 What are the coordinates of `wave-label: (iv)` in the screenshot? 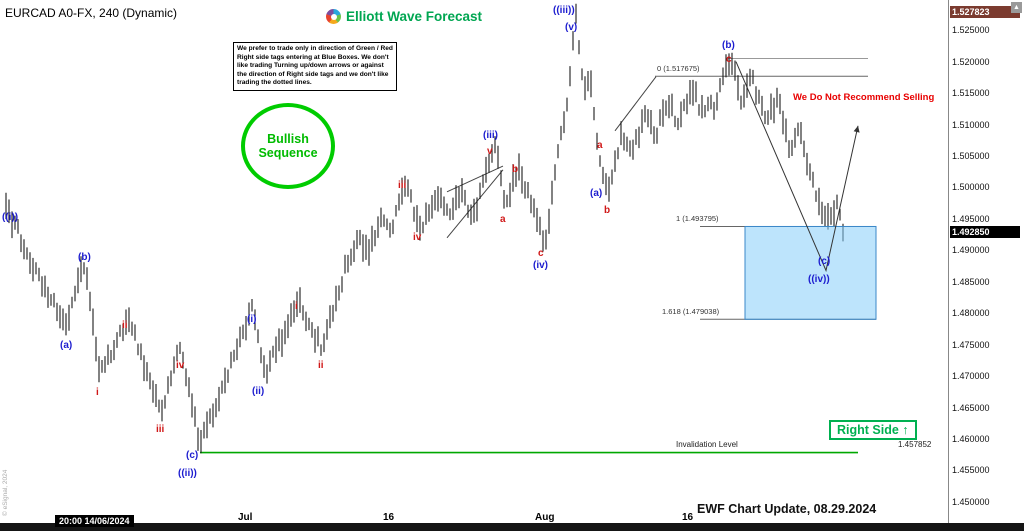 It's located at (540, 265).